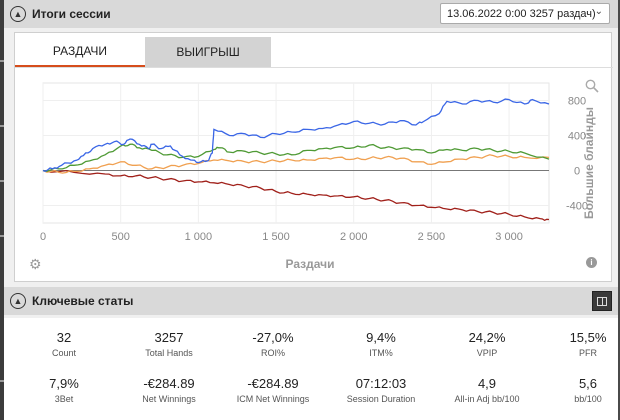 This screenshot has height=420, width=620. What do you see at coordinates (577, 137) in the screenshot?
I see `y-tick-label: 400` at bounding box center [577, 137].